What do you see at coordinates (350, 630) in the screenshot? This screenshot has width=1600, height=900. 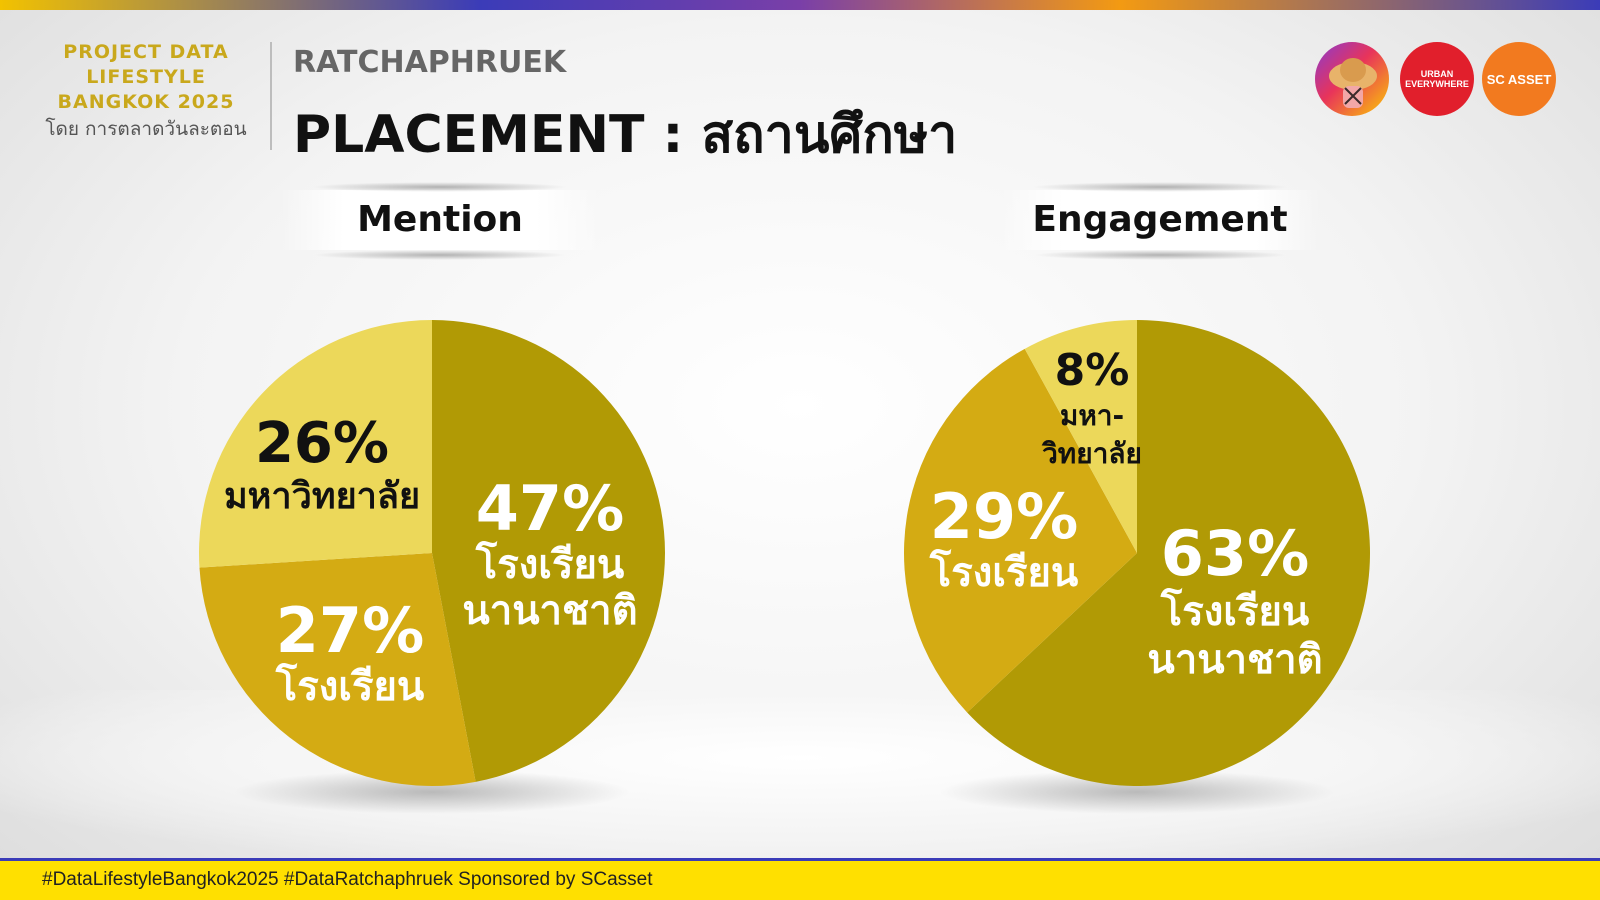 I see `slice-percent-label: 27%` at bounding box center [350, 630].